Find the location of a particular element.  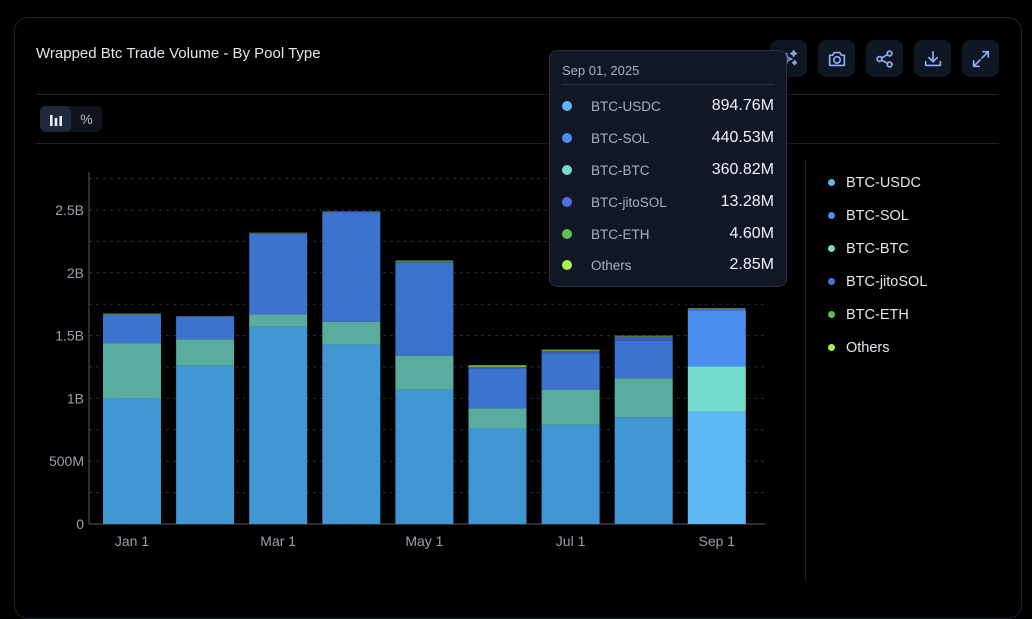

legend-label: BTC-SOL is located at coordinates (877, 216).